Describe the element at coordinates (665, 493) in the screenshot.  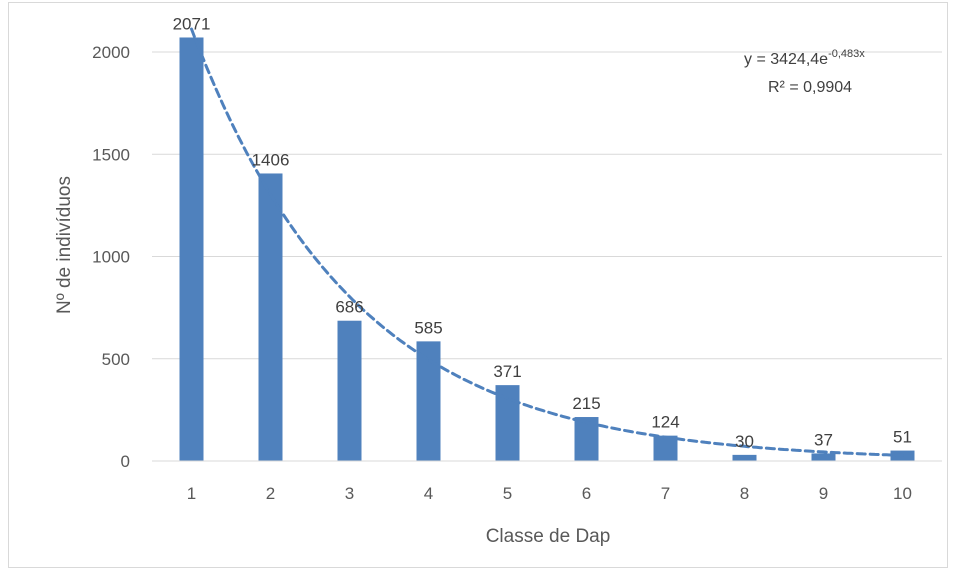
I see `x-tick-label: 7` at that location.